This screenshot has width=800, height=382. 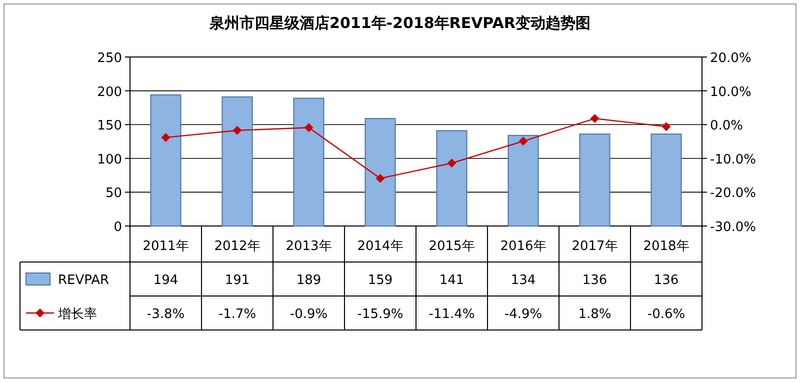 I want to click on data-label: 1.8%, so click(x=595, y=314).